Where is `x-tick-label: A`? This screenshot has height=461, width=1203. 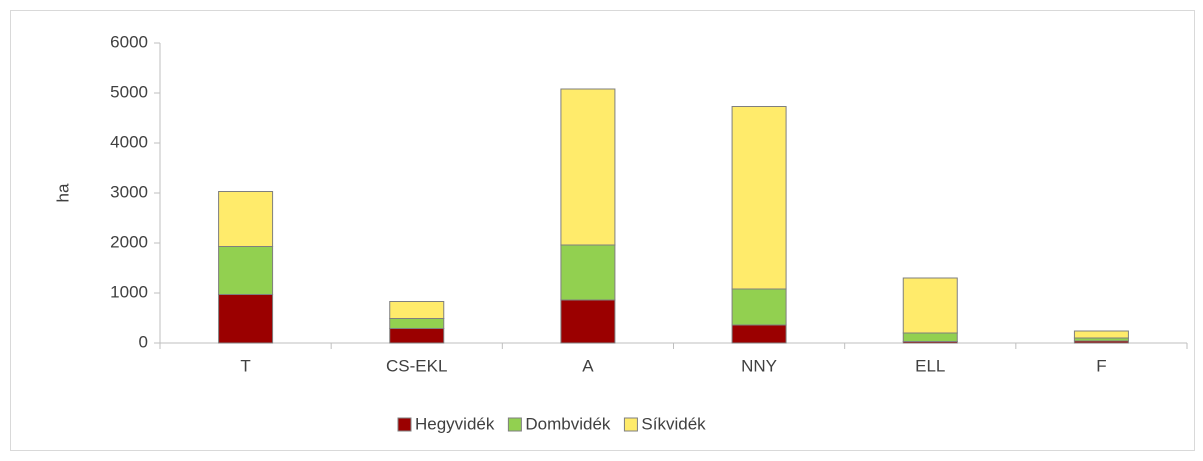
x-tick-label: A is located at coordinates (588, 365).